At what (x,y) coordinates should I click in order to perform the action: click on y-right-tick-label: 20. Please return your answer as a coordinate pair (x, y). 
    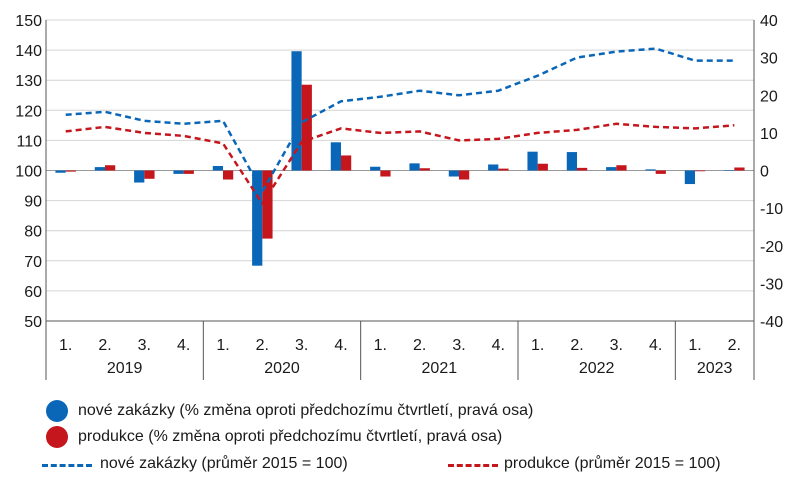
    Looking at the image, I should click on (769, 96).